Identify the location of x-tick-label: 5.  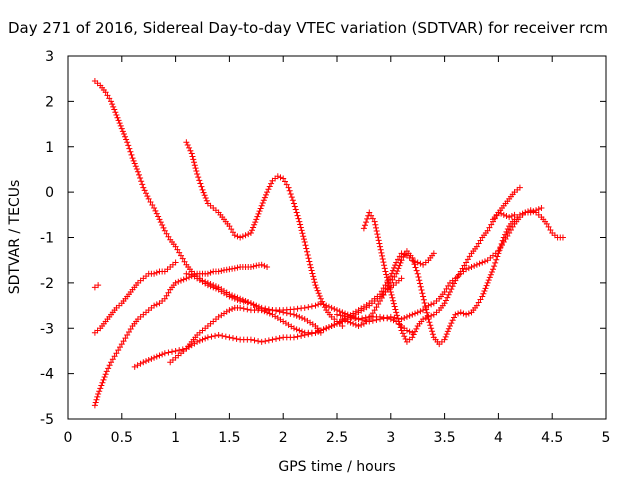
(606, 438).